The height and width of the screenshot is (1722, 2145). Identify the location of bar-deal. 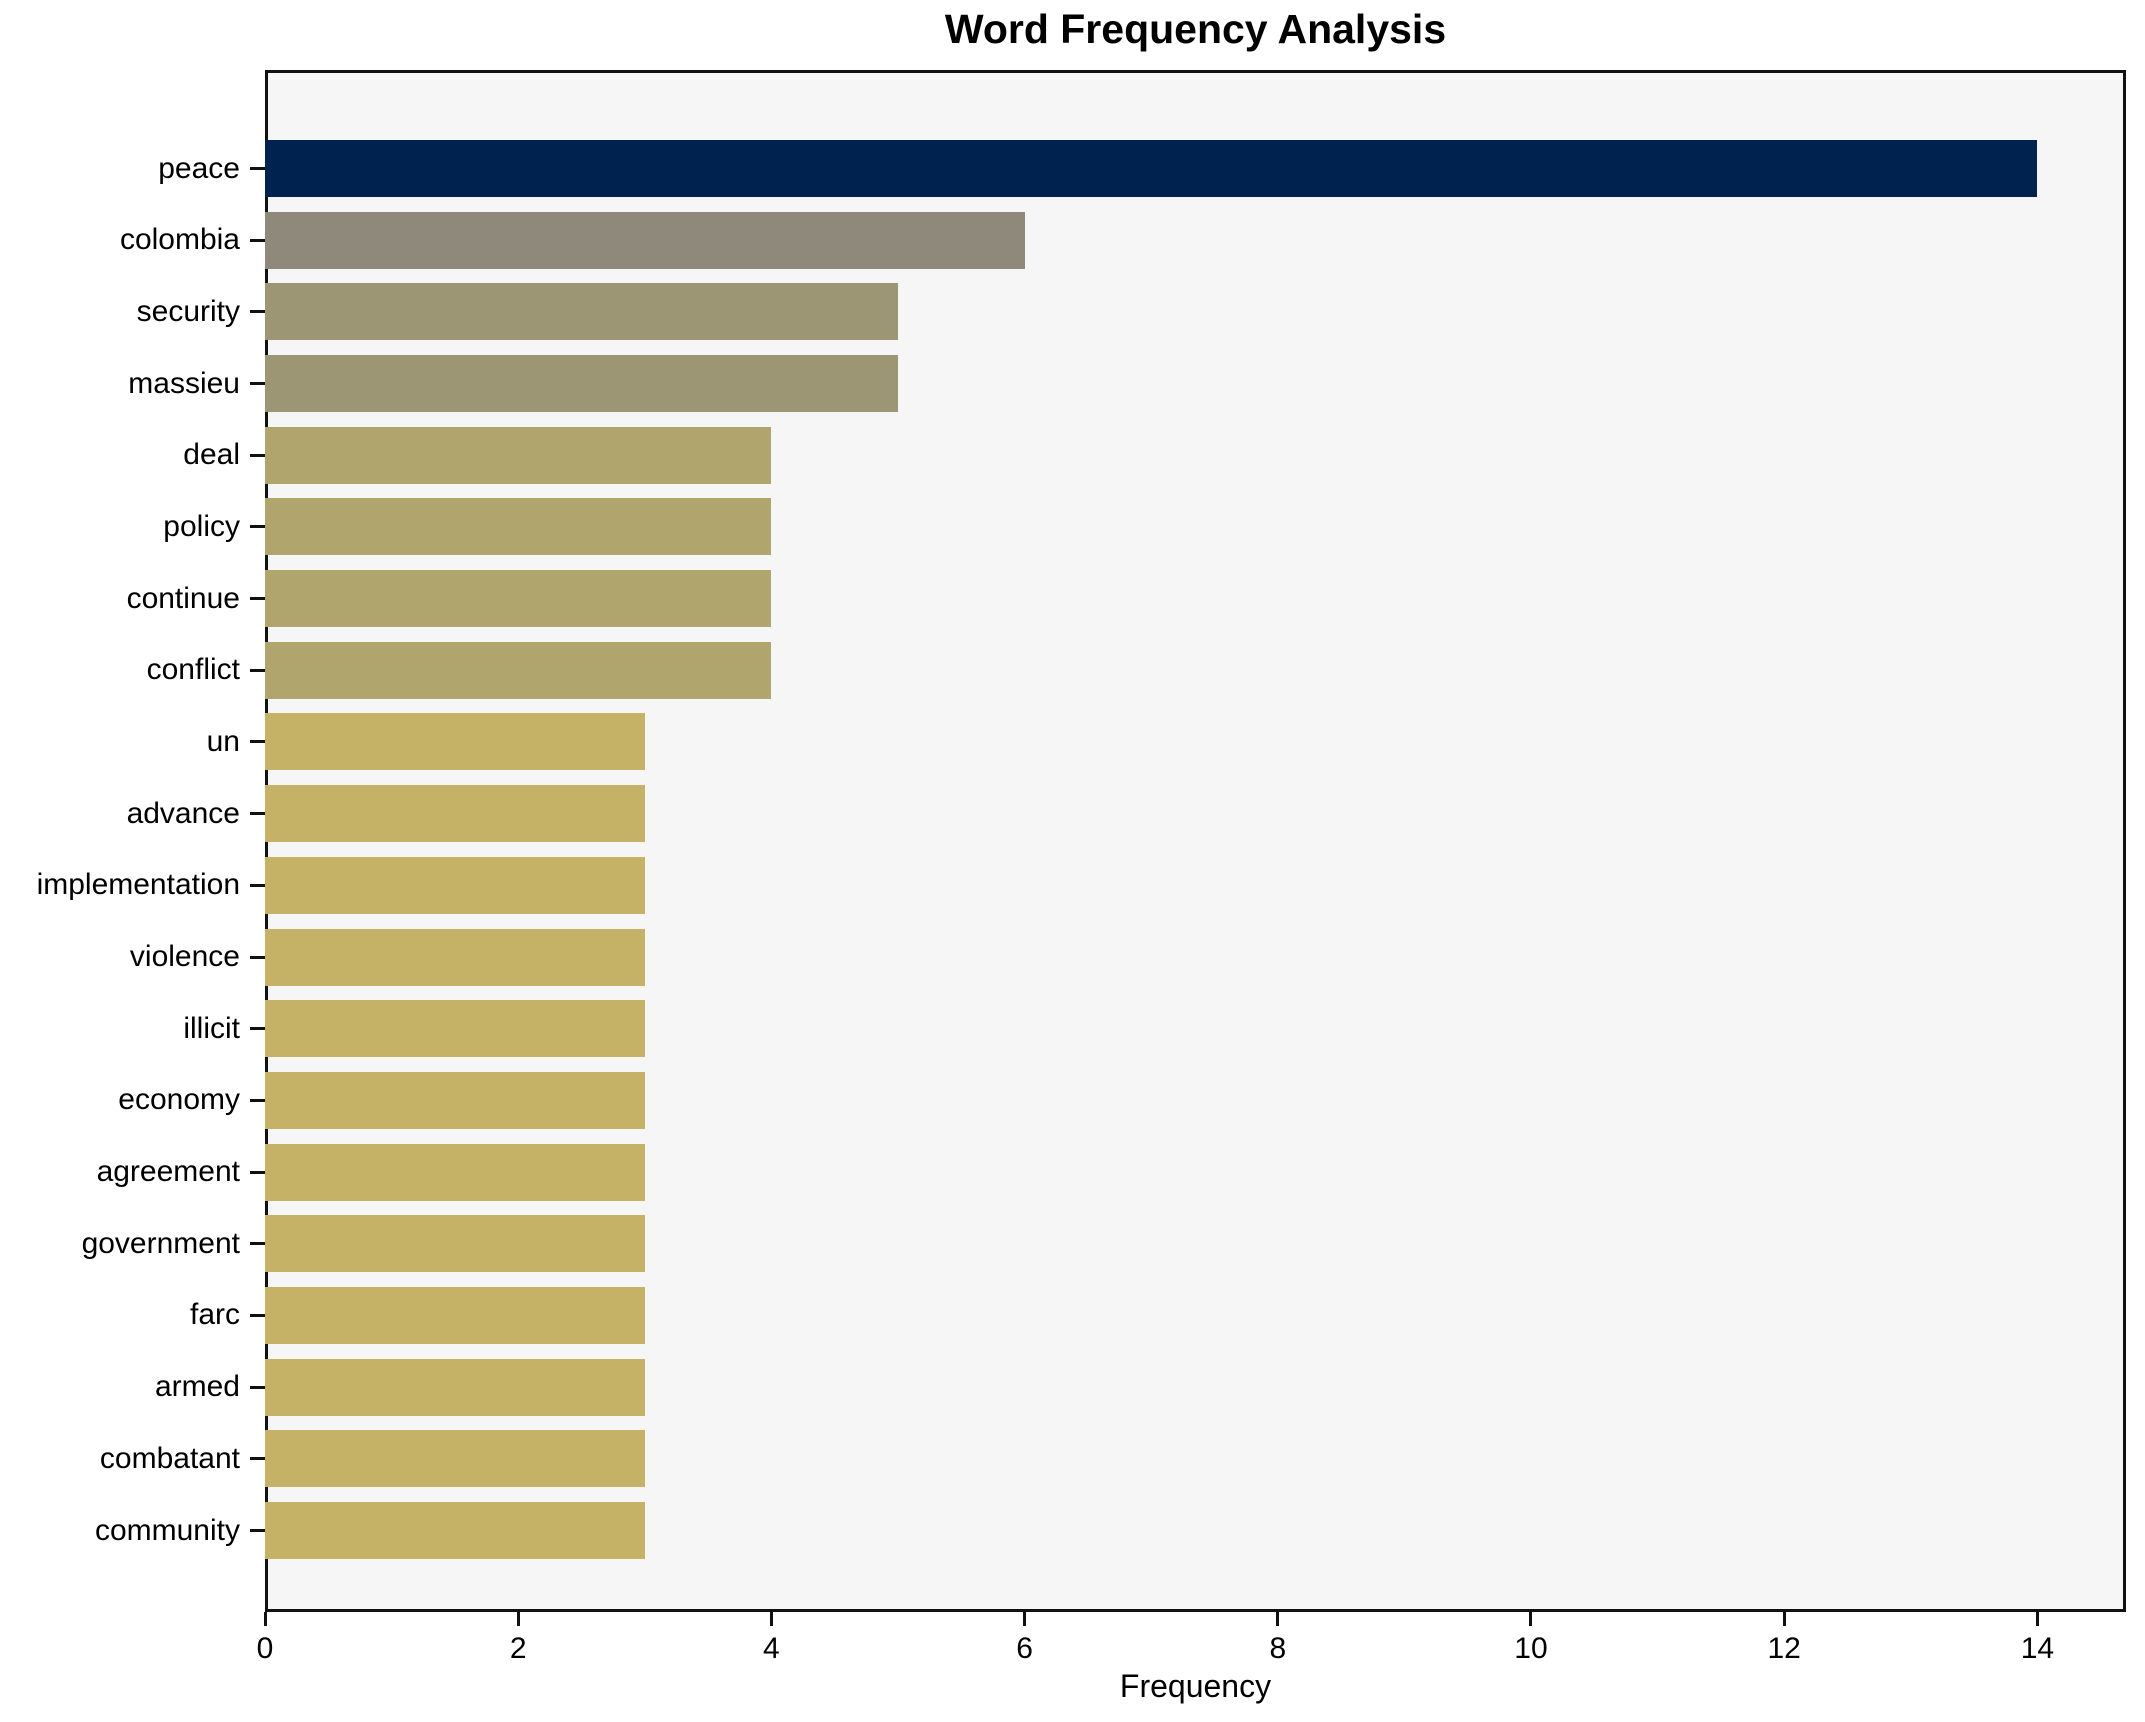
(518, 455).